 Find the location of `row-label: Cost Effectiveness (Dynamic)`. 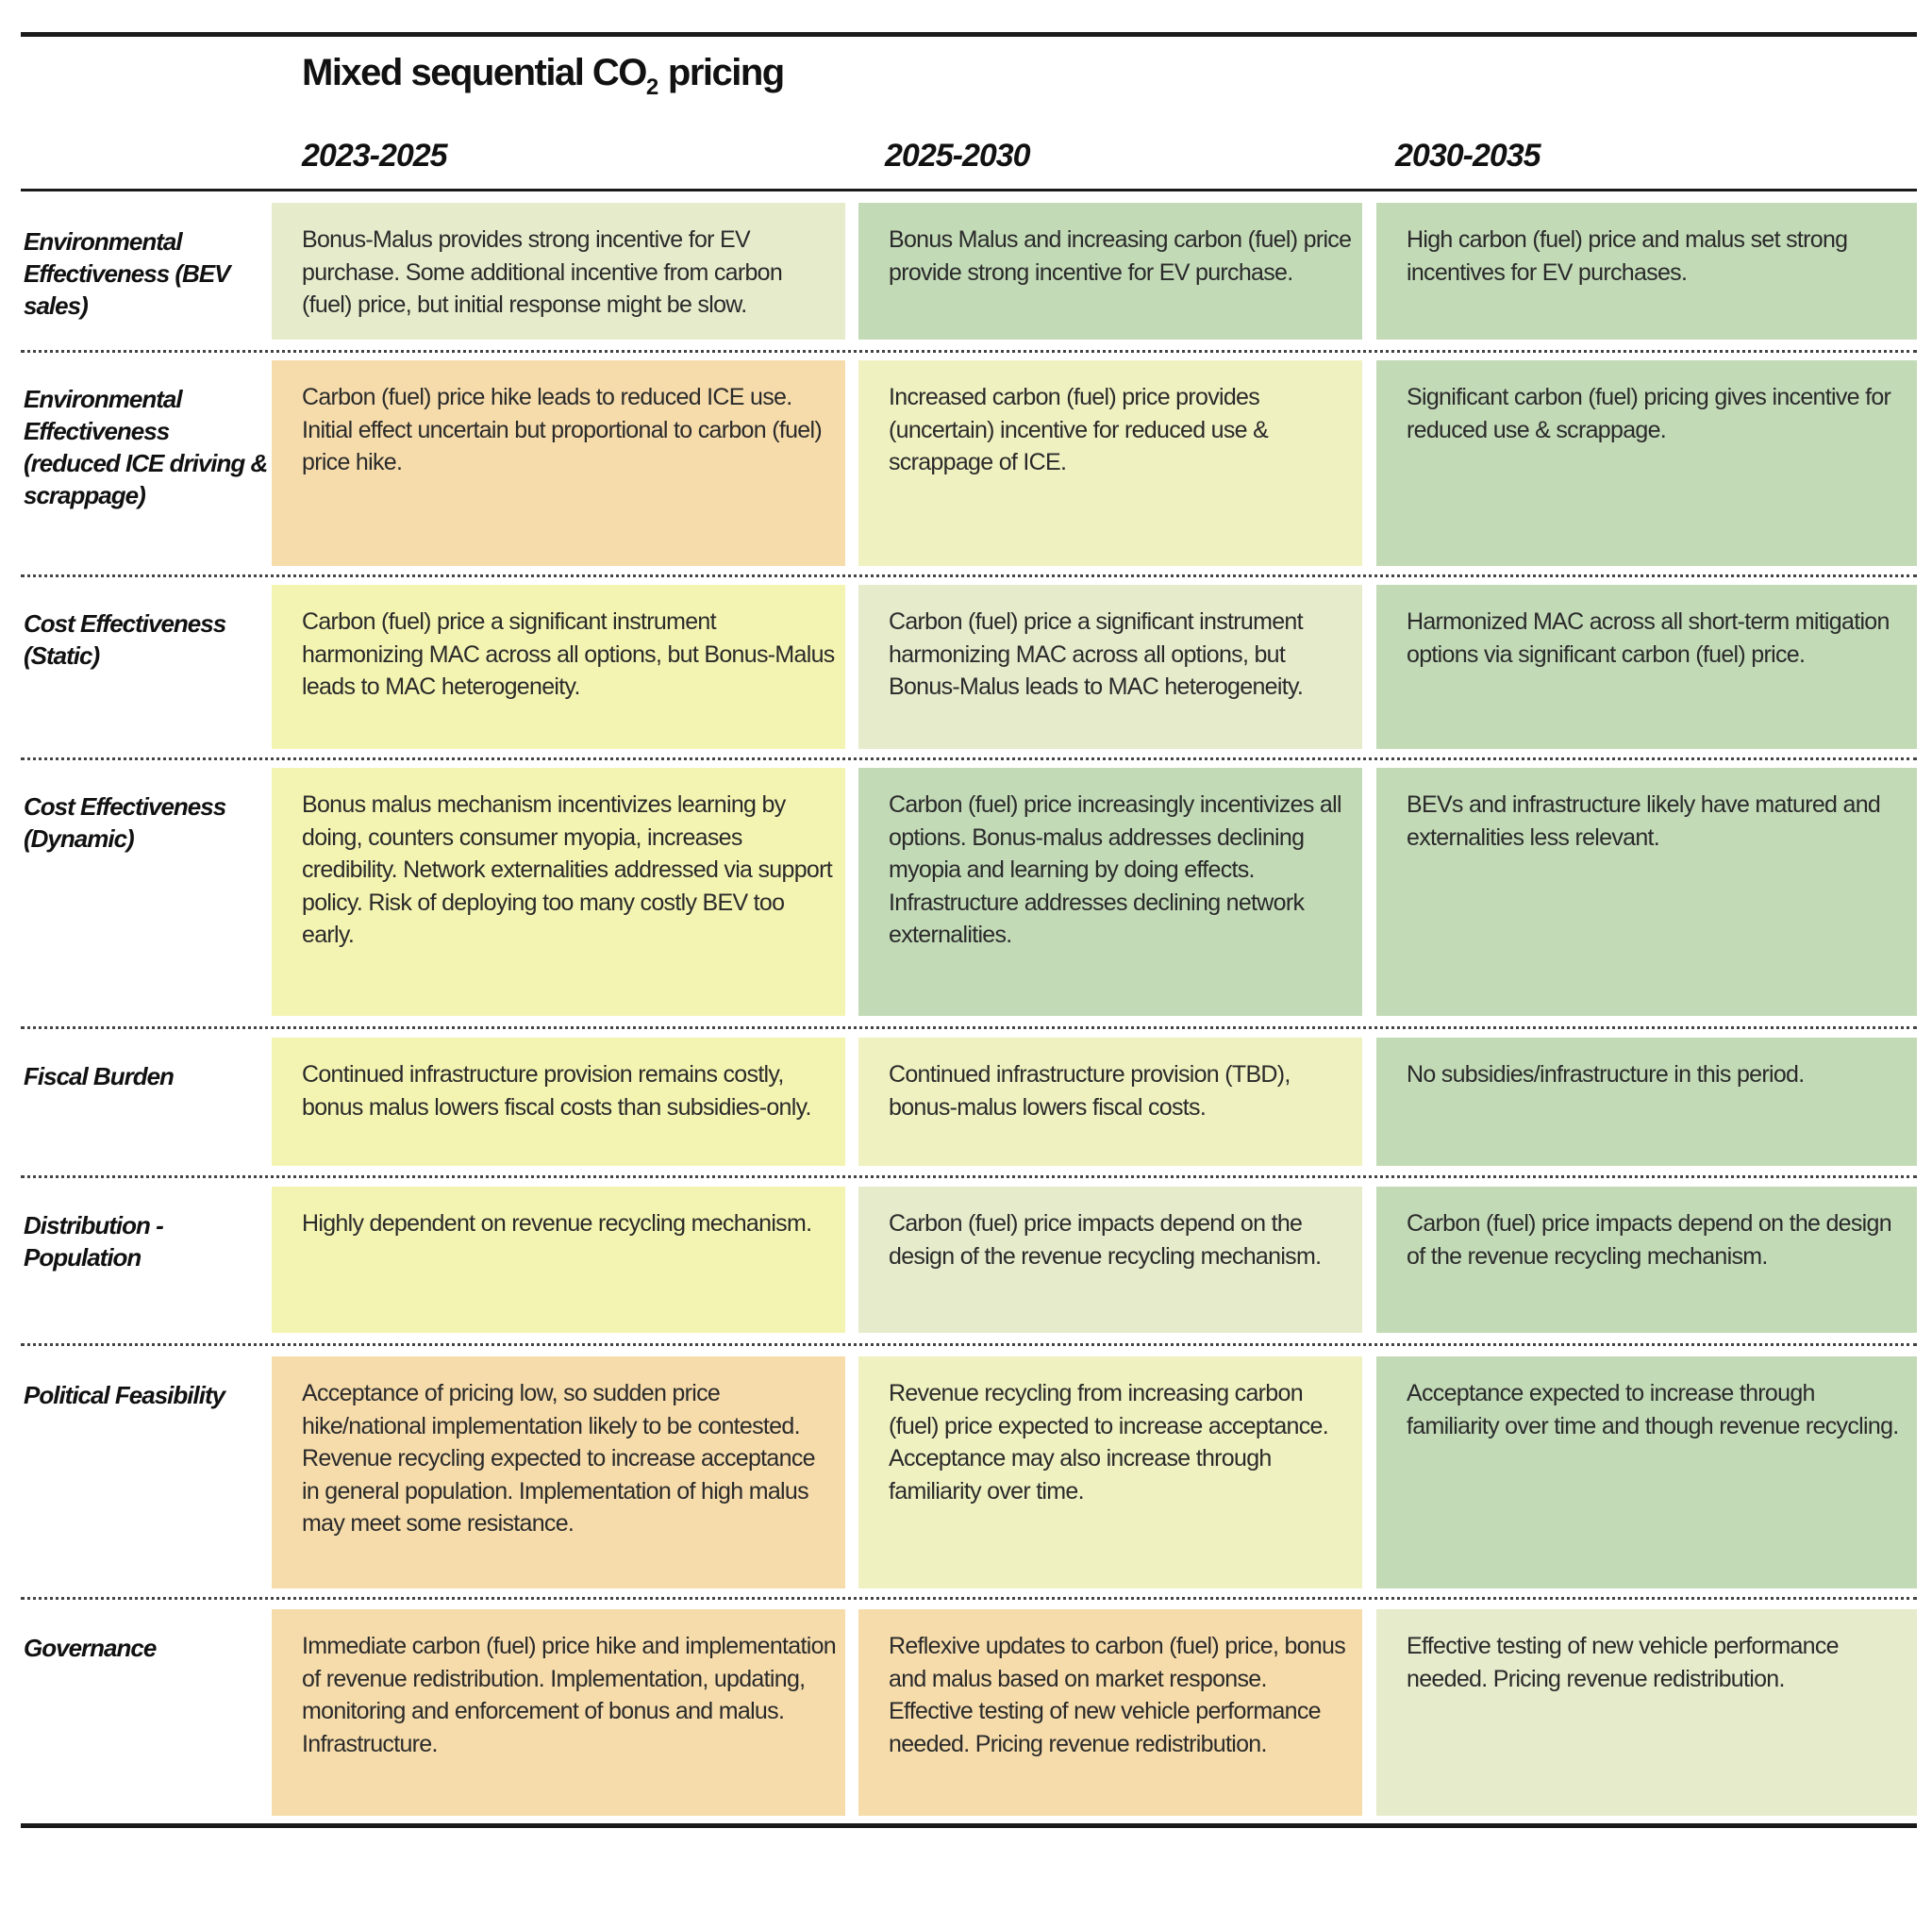

row-label: Cost Effectiveness (Dynamic) is located at coordinates (125, 822).